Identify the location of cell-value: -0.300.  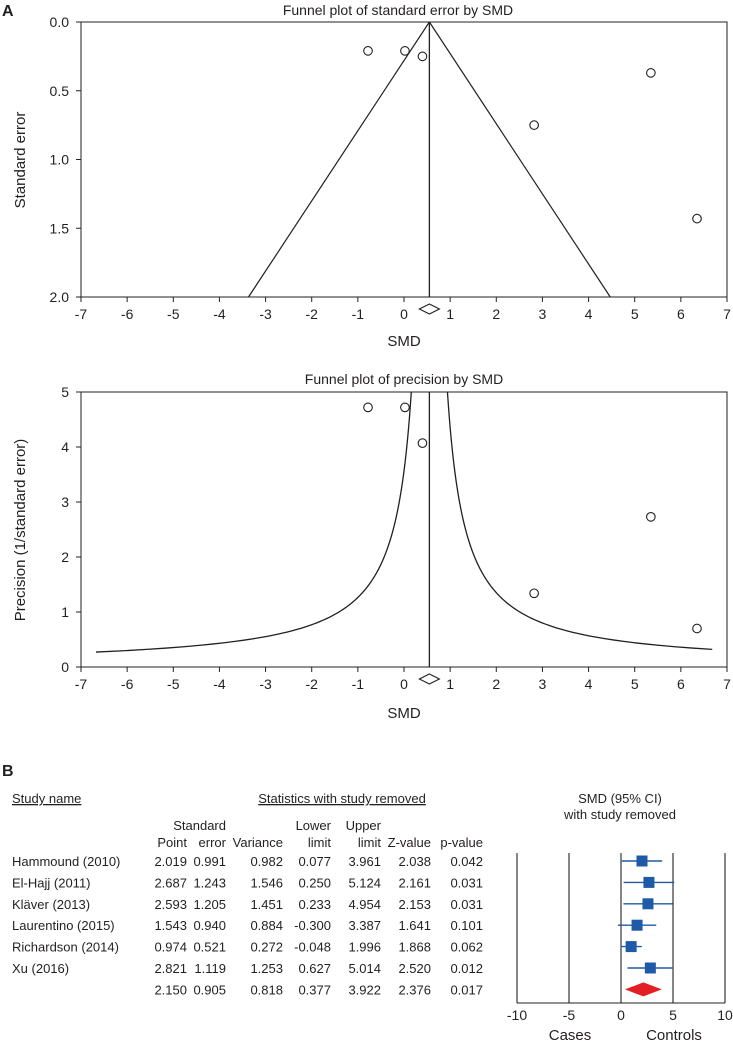
(312, 925).